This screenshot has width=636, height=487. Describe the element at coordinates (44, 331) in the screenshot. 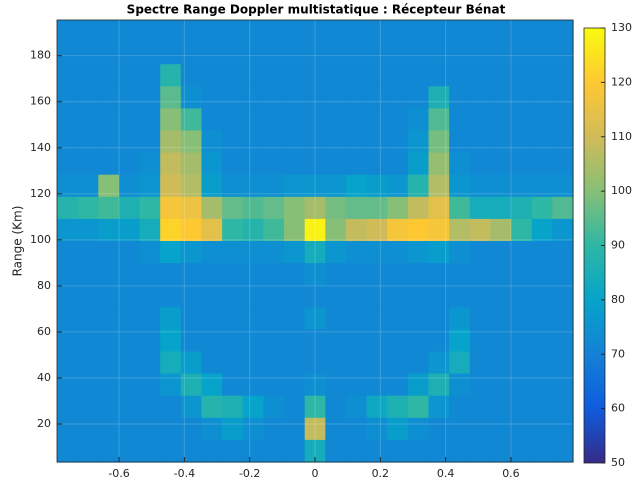

I see `y-tick-label: 60` at that location.